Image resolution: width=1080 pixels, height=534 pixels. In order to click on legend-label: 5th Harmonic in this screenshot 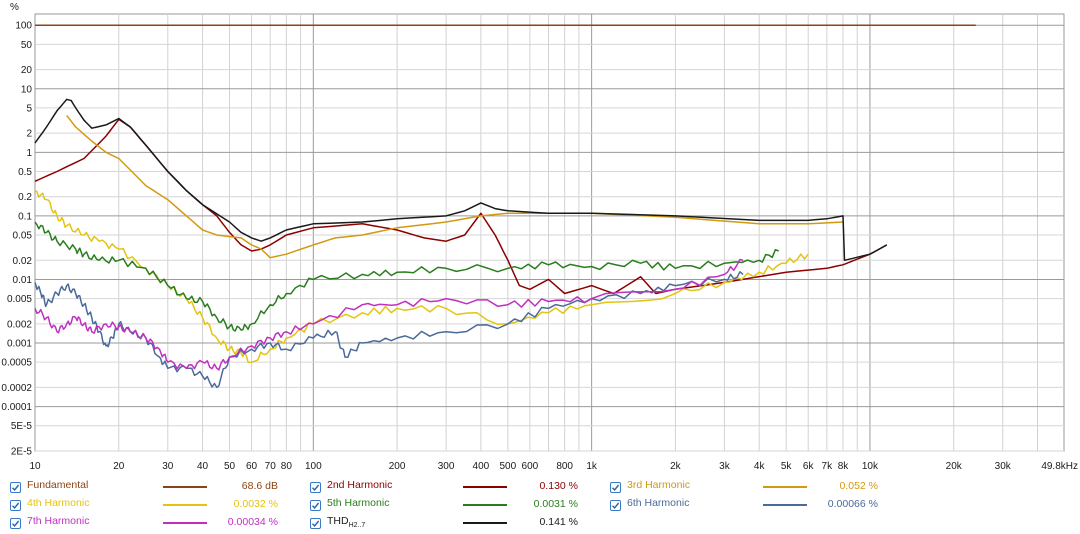, I will do `click(358, 503)`.